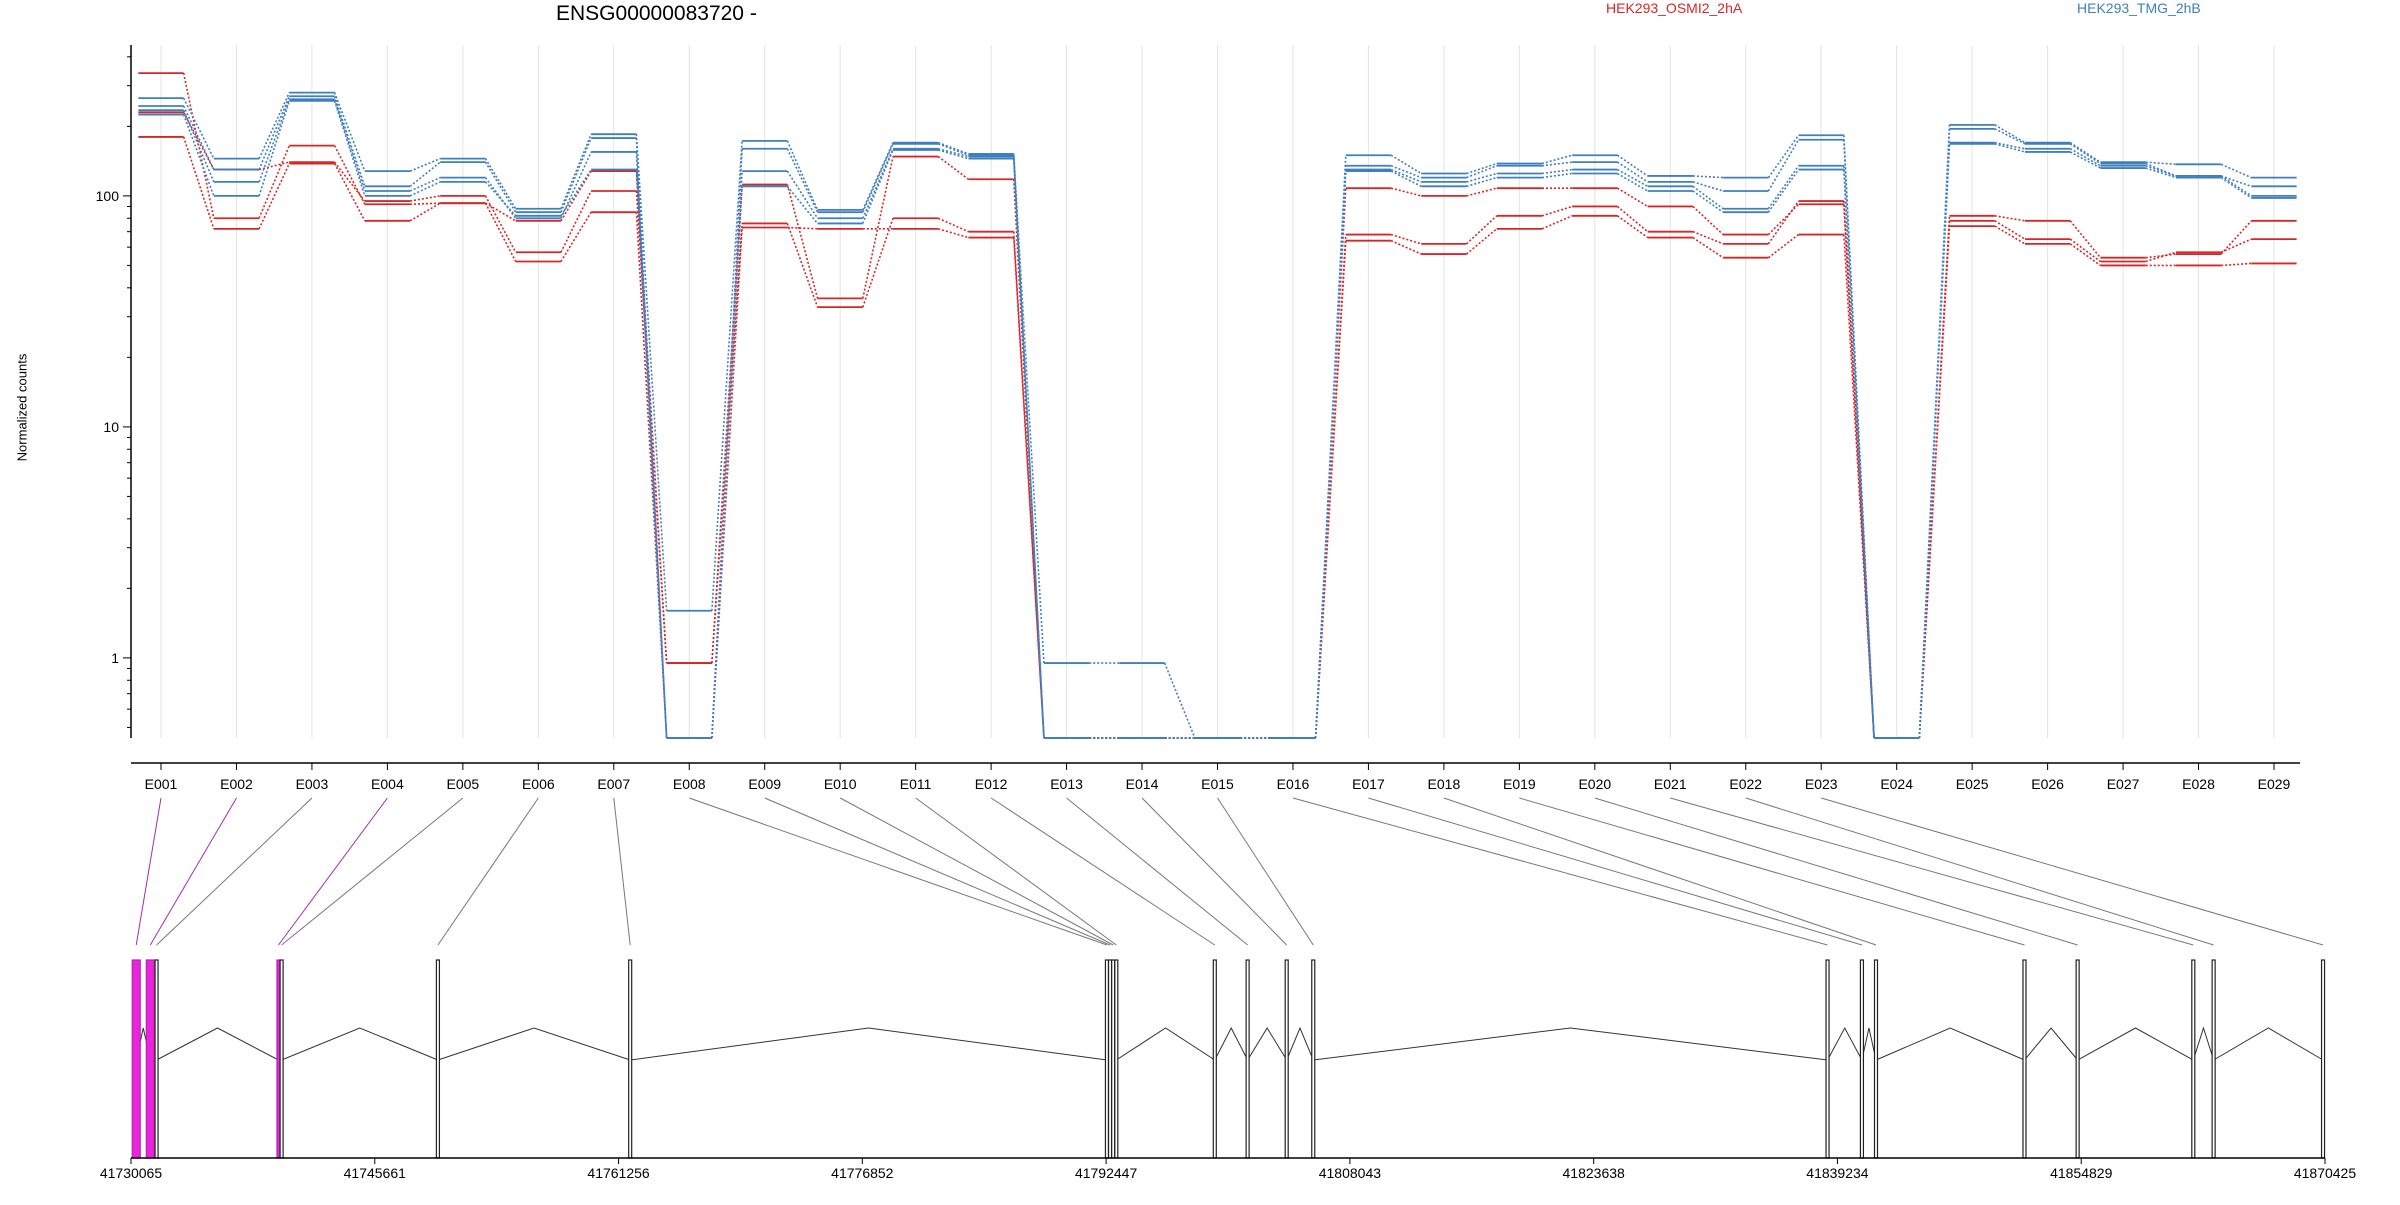  What do you see at coordinates (2139, 8) in the screenshot?
I see `legend-entry-tmg: HEK293_TMG_2hB` at bounding box center [2139, 8].